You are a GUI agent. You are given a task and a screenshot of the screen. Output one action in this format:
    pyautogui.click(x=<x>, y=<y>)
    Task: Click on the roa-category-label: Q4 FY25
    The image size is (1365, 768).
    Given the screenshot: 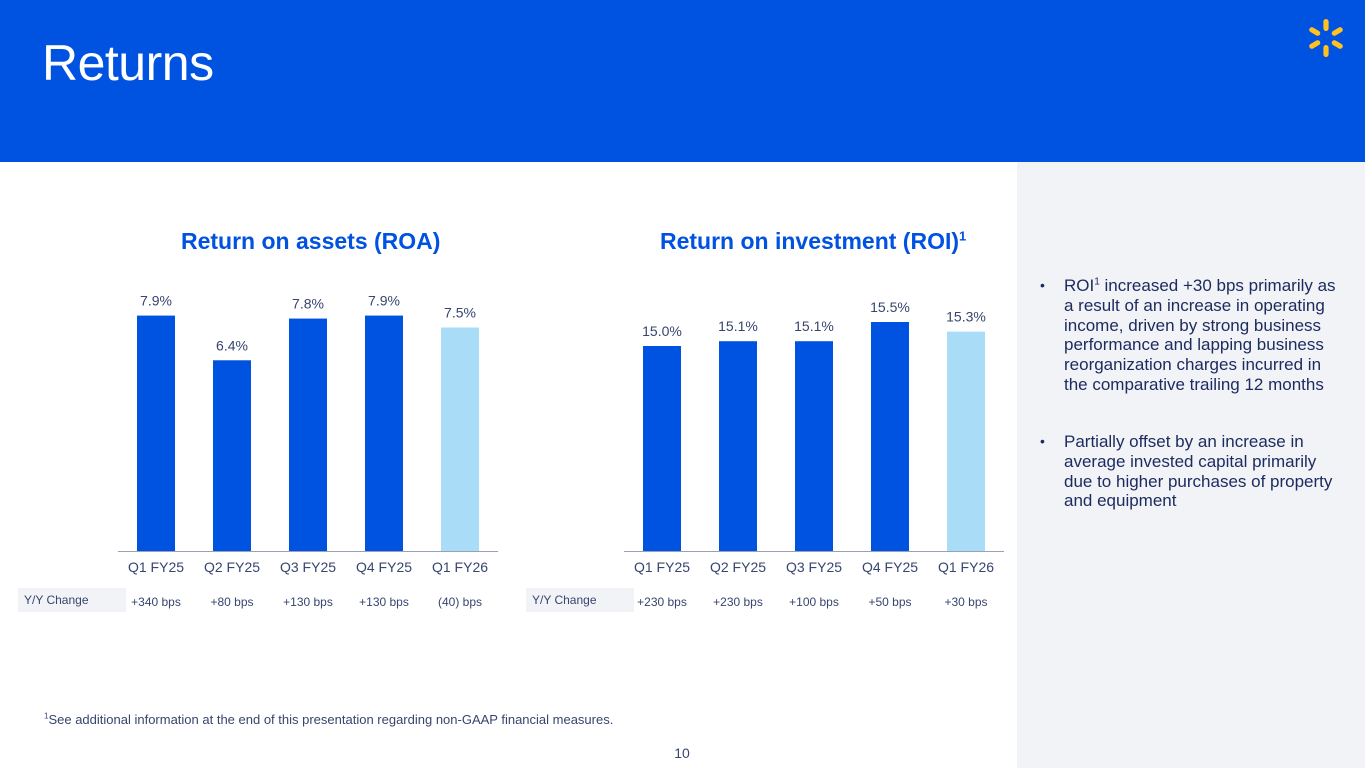 What is the action you would take?
    pyautogui.click(x=384, y=567)
    